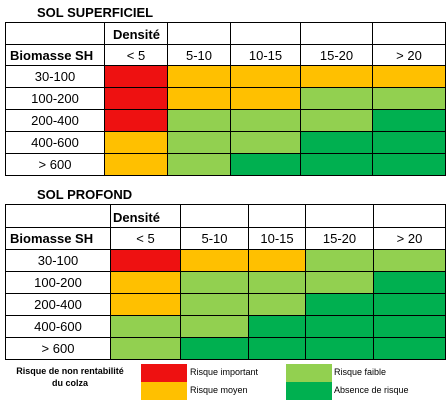 Image resolution: width=448 pixels, height=409 pixels. Describe the element at coordinates (371, 390) in the screenshot. I see `legend-label: Absence de risque` at that location.